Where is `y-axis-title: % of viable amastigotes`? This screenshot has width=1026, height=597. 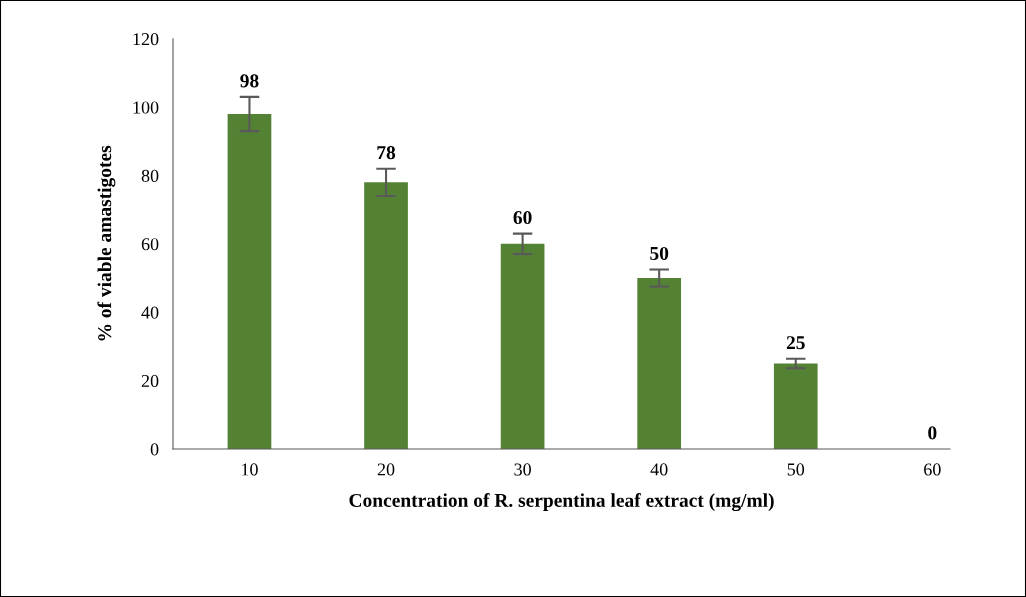 y-axis-title: % of viable amastigotes is located at coordinates (106, 243).